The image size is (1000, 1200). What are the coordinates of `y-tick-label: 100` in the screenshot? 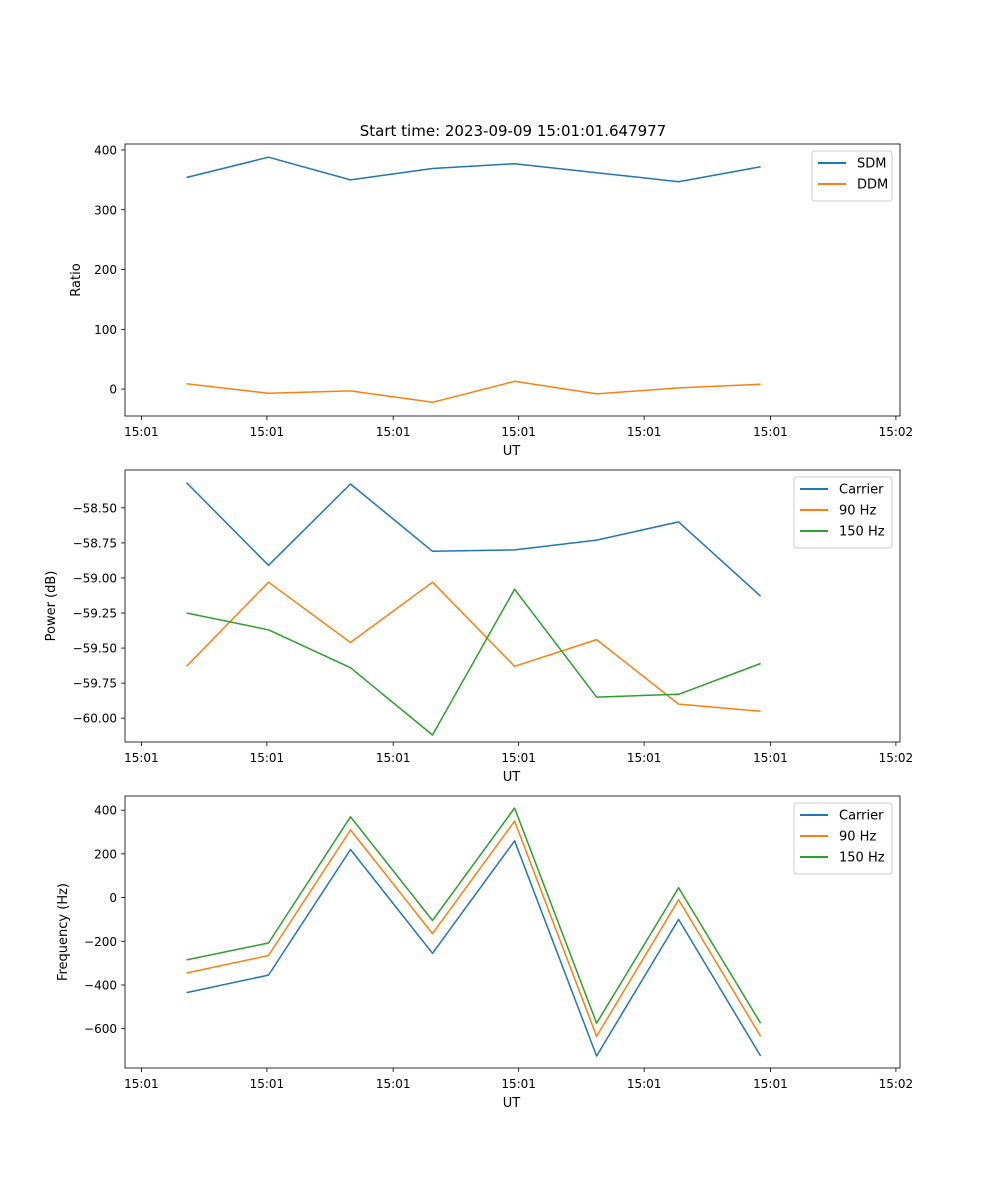 It's located at (105, 330).